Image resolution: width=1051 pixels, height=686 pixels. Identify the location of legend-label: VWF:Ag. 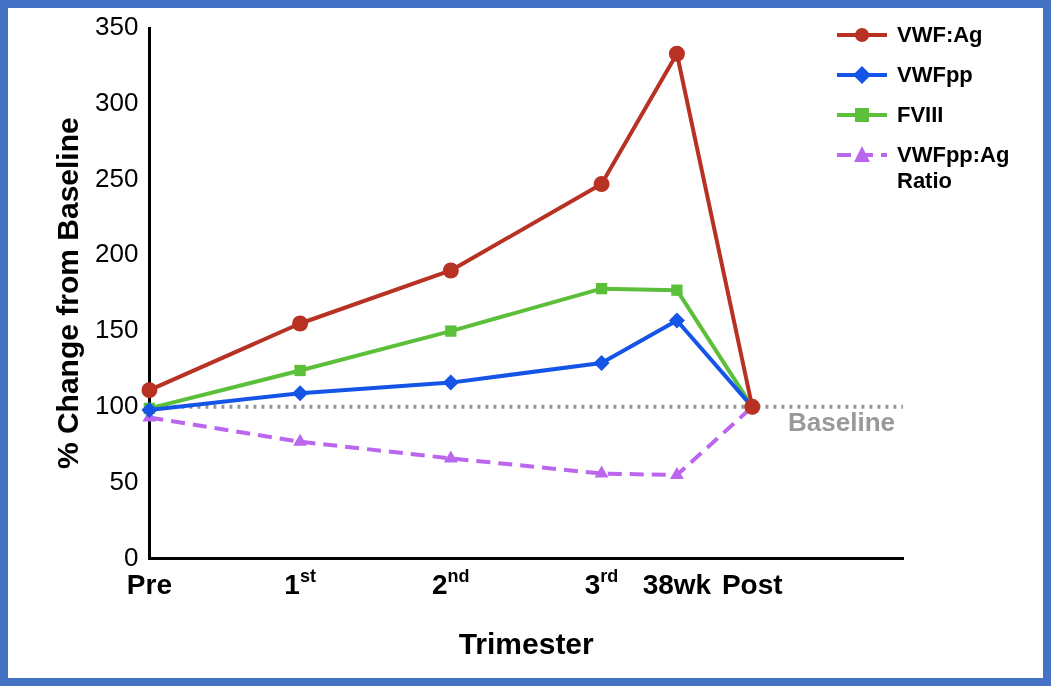
(940, 35).